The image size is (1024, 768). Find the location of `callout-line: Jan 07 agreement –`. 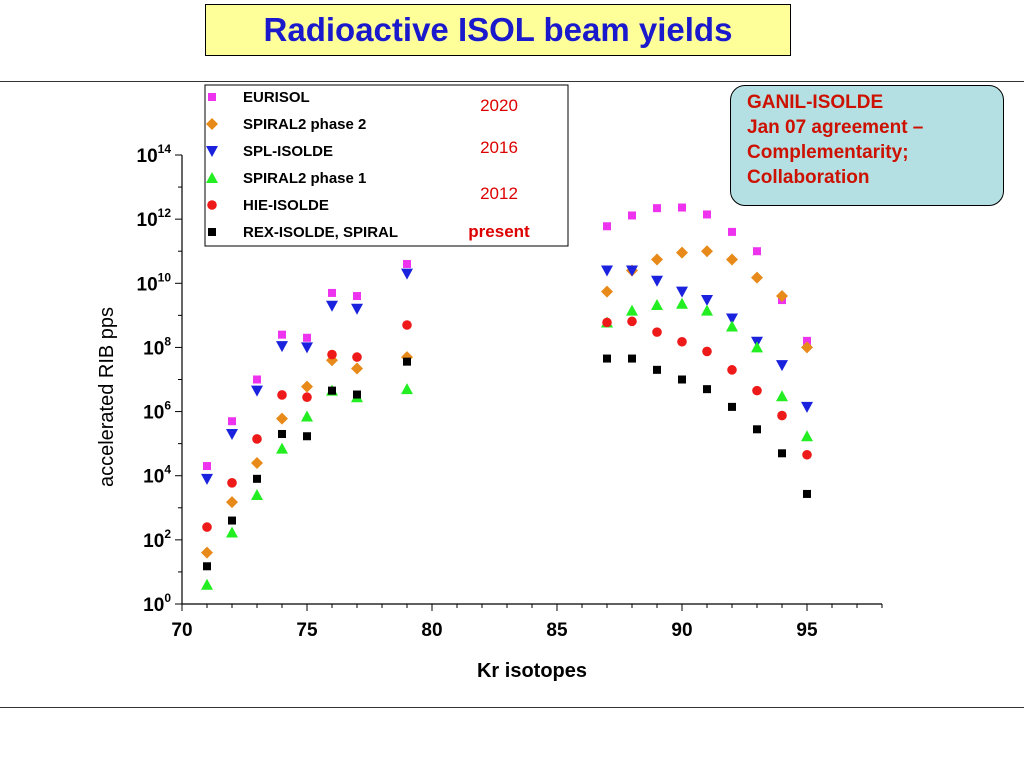

callout-line: Jan 07 agreement – is located at coordinates (835, 127).